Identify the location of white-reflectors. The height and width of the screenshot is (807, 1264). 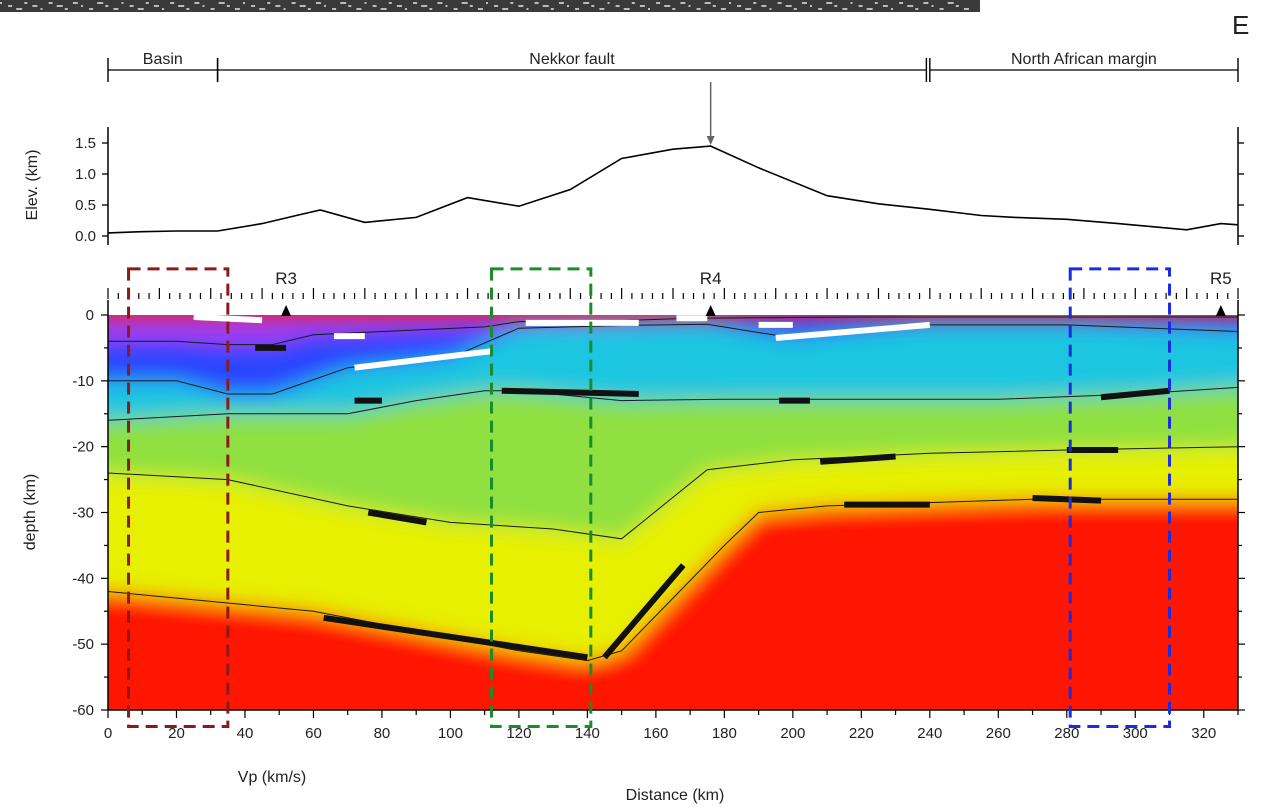
(562, 343).